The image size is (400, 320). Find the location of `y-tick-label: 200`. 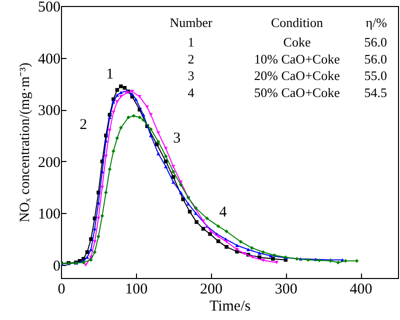

y-tick-label: 200 is located at coordinates (49, 162).